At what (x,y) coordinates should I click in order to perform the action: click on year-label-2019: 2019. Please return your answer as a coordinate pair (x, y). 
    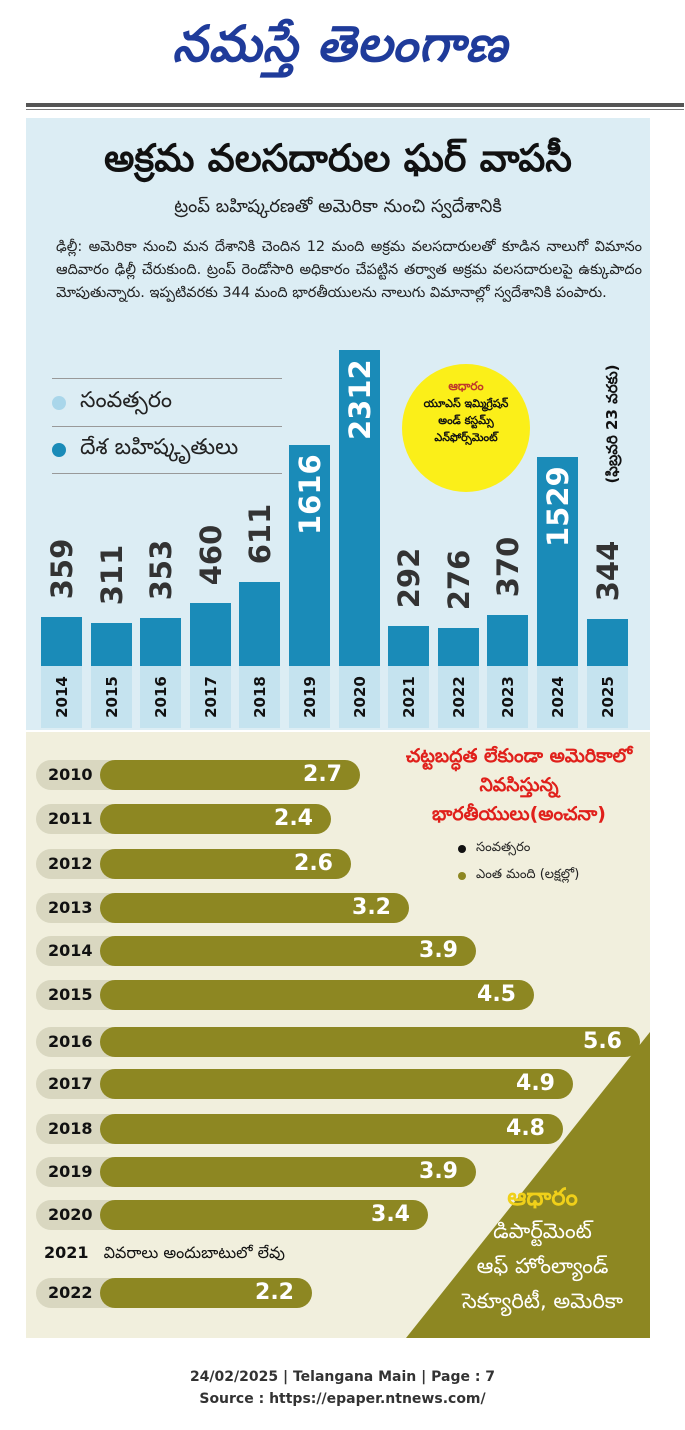
    Looking at the image, I should click on (309, 697).